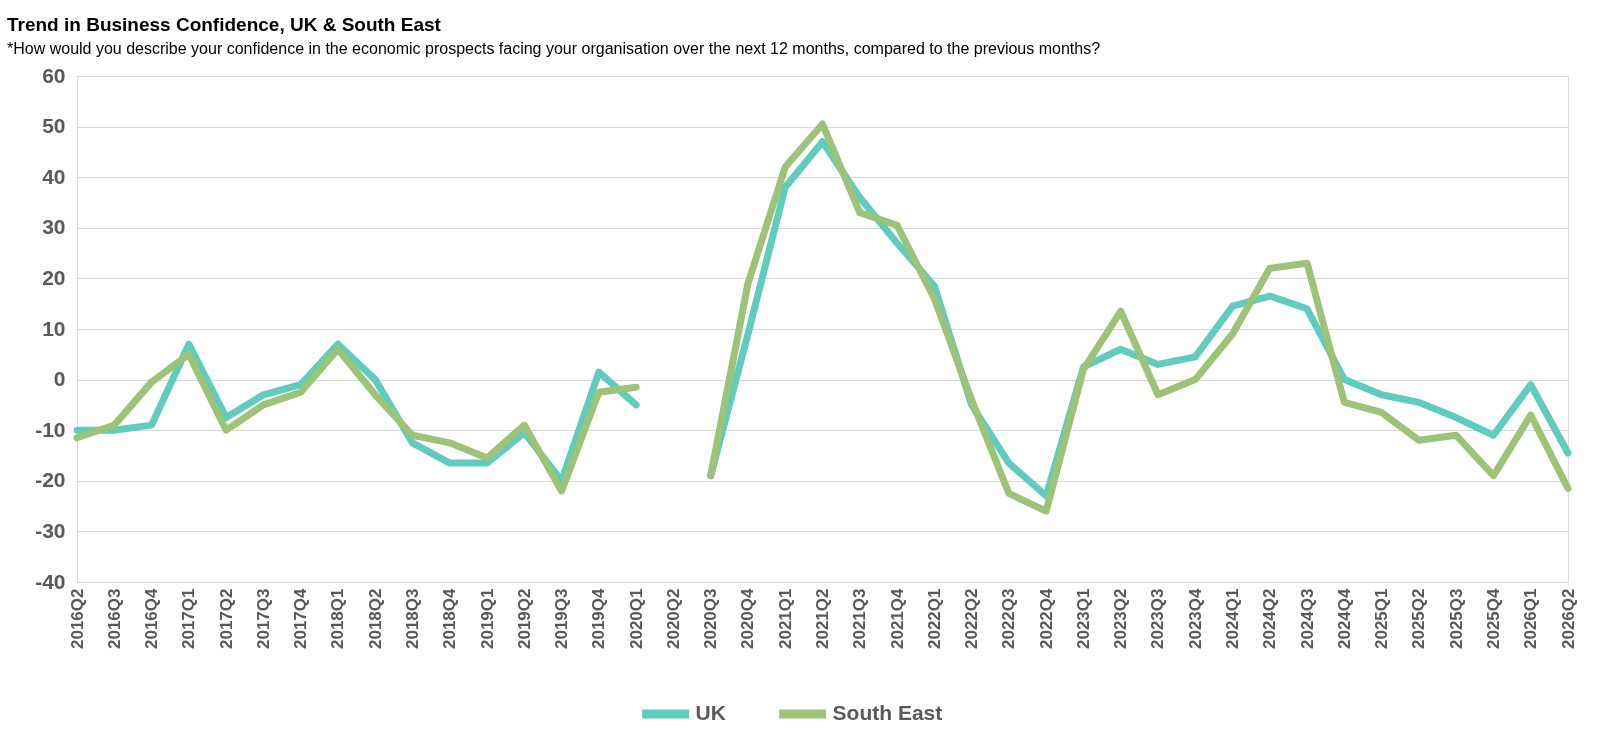 The width and height of the screenshot is (1600, 736). What do you see at coordinates (1195, 618) in the screenshot?
I see `x-tick-label: 2023Q4` at bounding box center [1195, 618].